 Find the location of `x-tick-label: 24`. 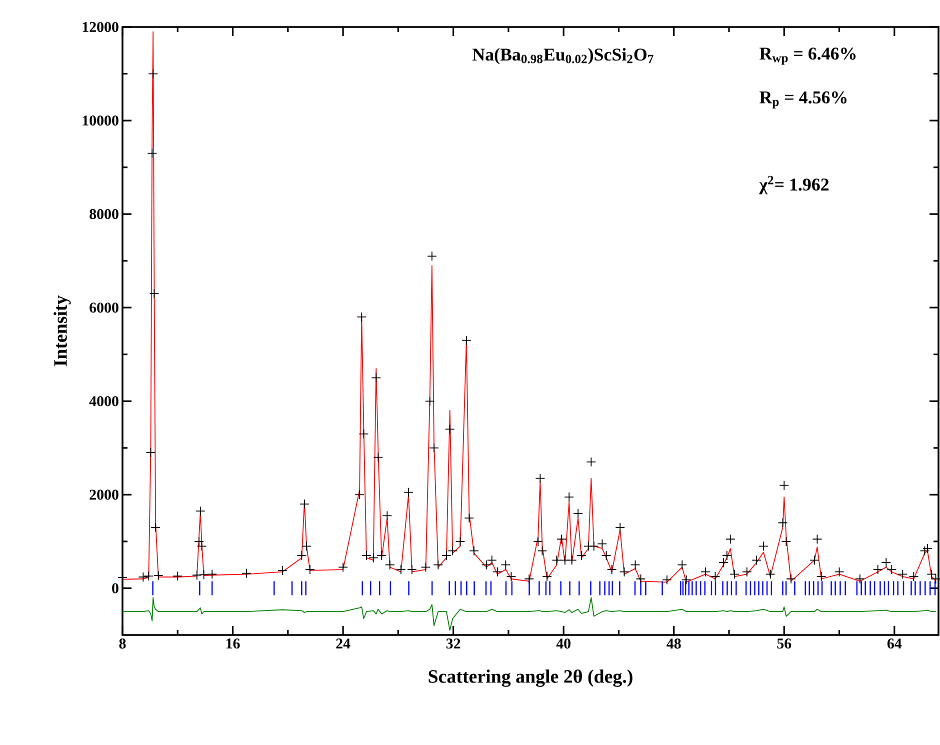

x-tick-label: 24 is located at coordinates (343, 643).